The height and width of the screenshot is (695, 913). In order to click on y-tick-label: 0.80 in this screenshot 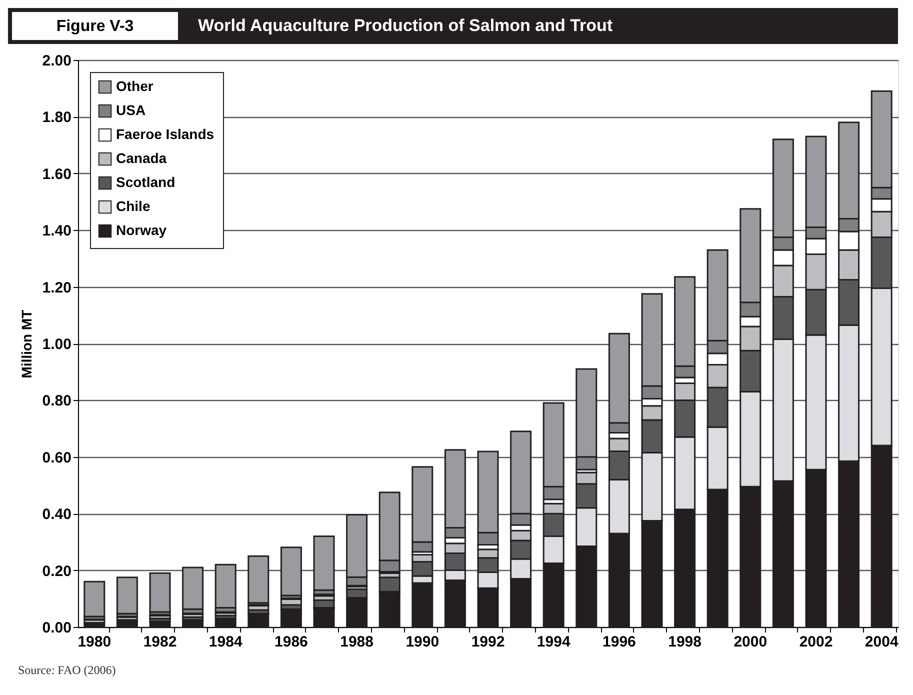, I will do `click(57, 401)`.